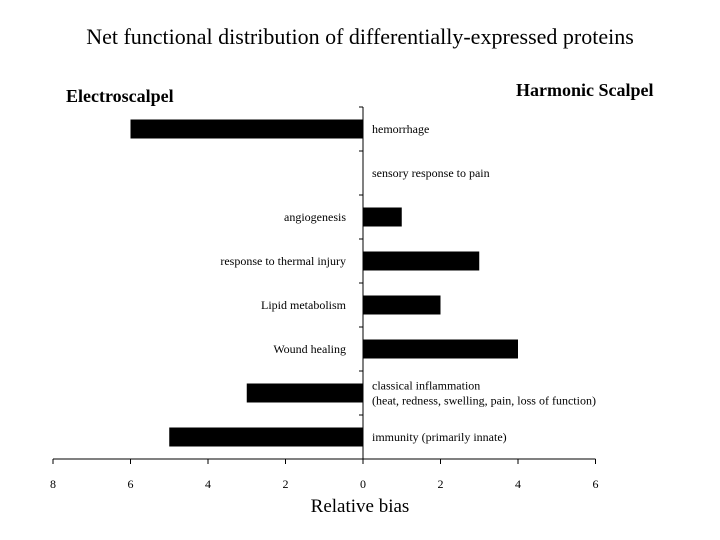 Image resolution: width=720 pixels, height=540 pixels. What do you see at coordinates (400, 129) in the screenshot?
I see `category-label: hemorrhage` at bounding box center [400, 129].